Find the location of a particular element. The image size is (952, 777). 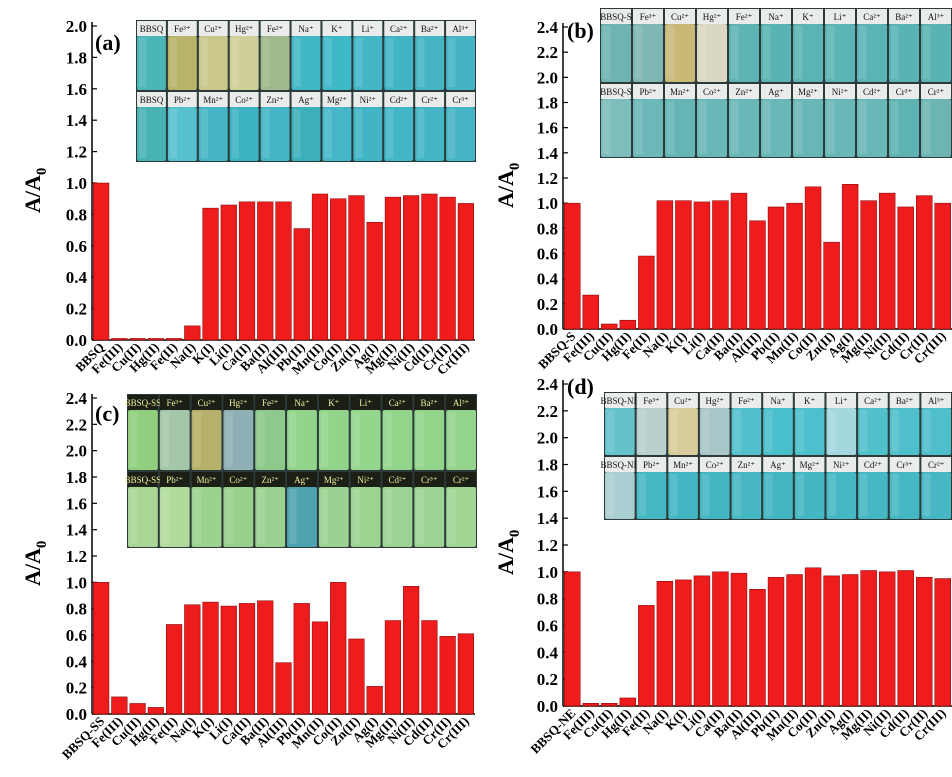

vial-label: BBSQ-S is located at coordinates (616, 92).